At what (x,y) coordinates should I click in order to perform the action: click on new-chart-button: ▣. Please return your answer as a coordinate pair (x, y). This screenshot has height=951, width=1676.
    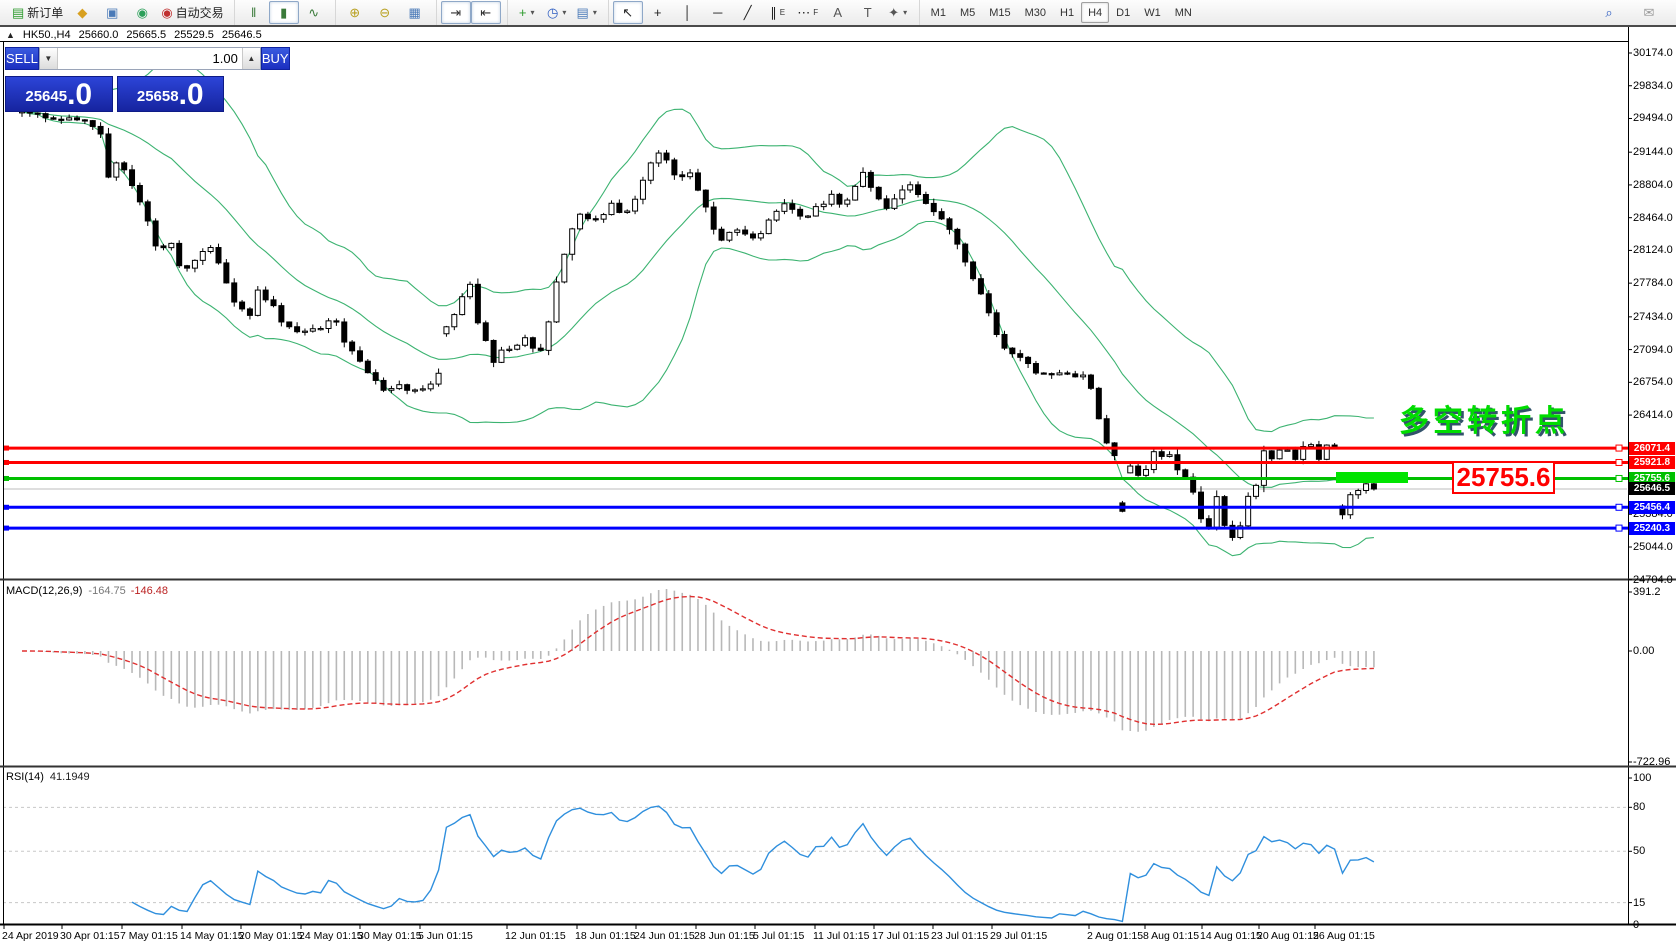
    Looking at the image, I should click on (112, 12).